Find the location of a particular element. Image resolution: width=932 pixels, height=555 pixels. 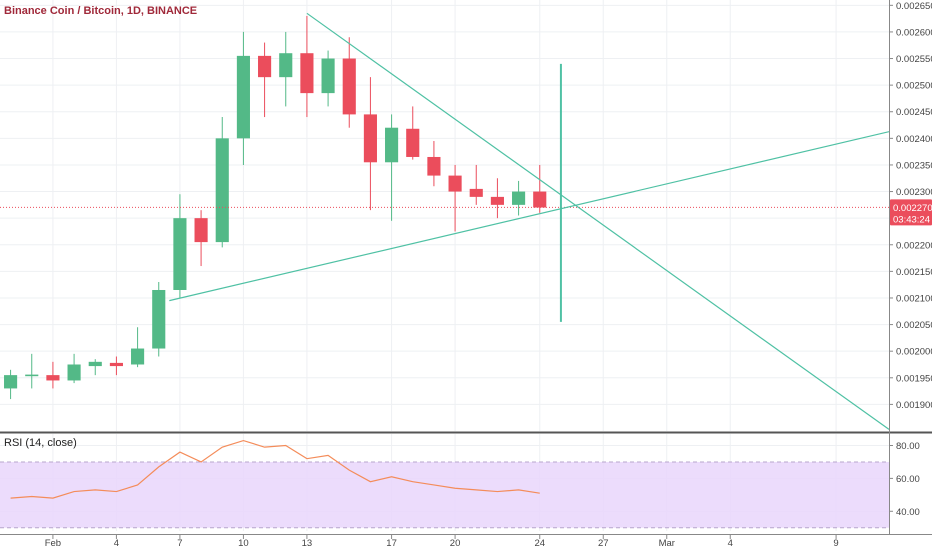

price-tick-label: 0.0025000 is located at coordinates (914, 86).